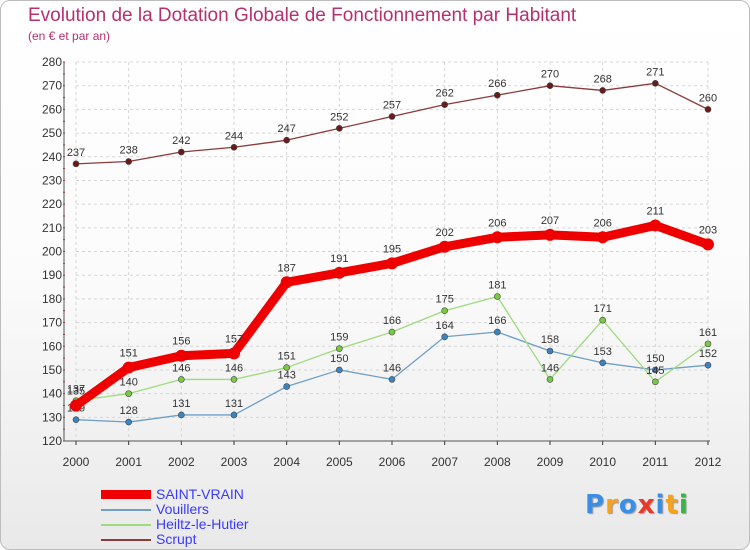  I want to click on x-tick-label: 2004, so click(286, 462).